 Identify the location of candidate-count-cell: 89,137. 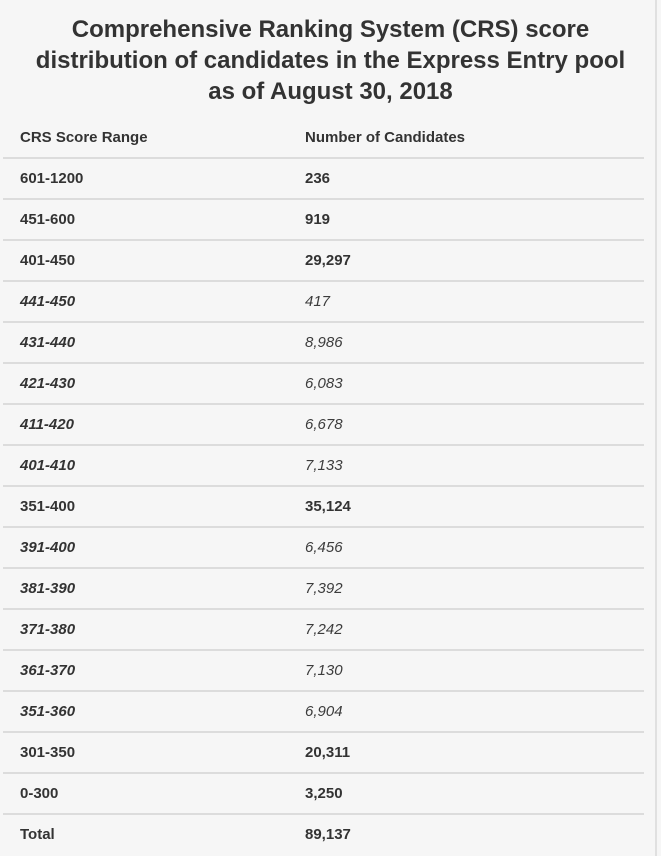
(474, 833).